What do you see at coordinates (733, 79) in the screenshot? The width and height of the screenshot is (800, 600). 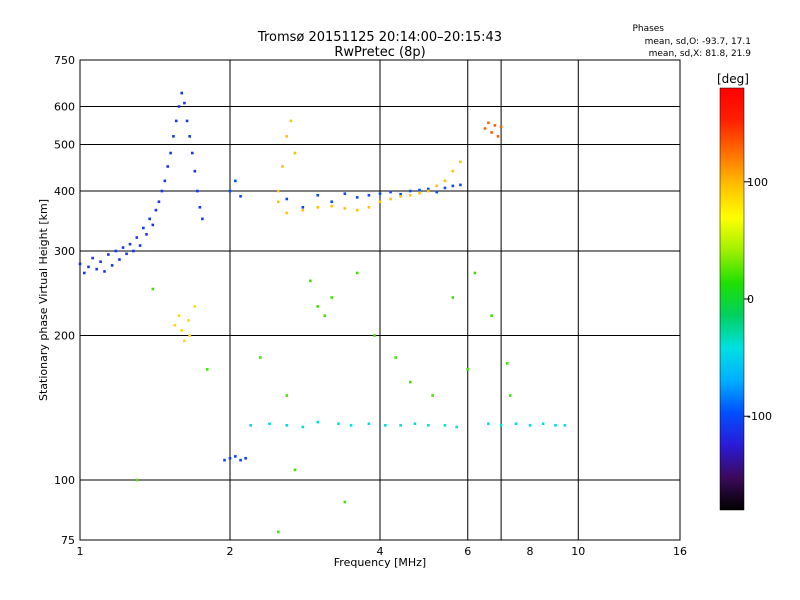 I see `colorbar-label: [deg]` at bounding box center [733, 79].